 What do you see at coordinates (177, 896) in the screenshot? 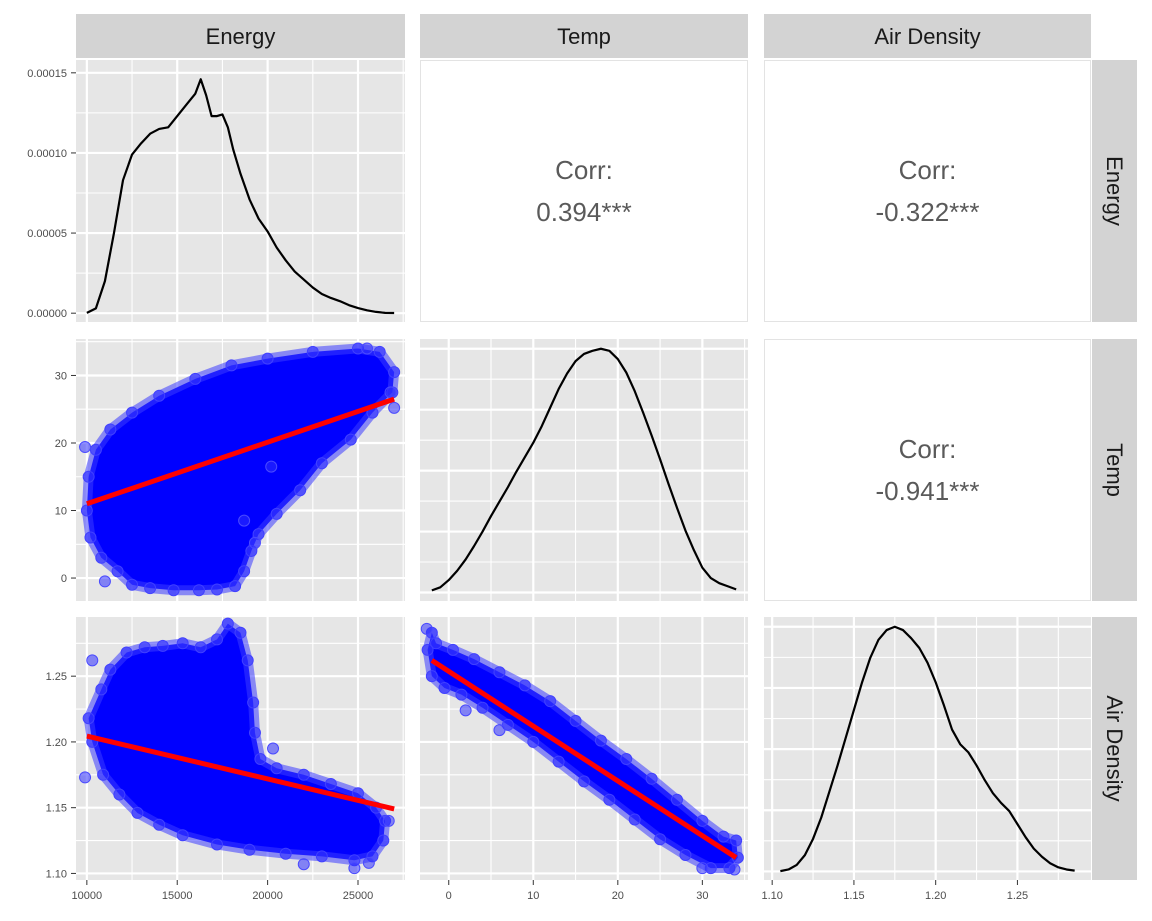
I see `x-tick-label: 15000` at bounding box center [177, 896].